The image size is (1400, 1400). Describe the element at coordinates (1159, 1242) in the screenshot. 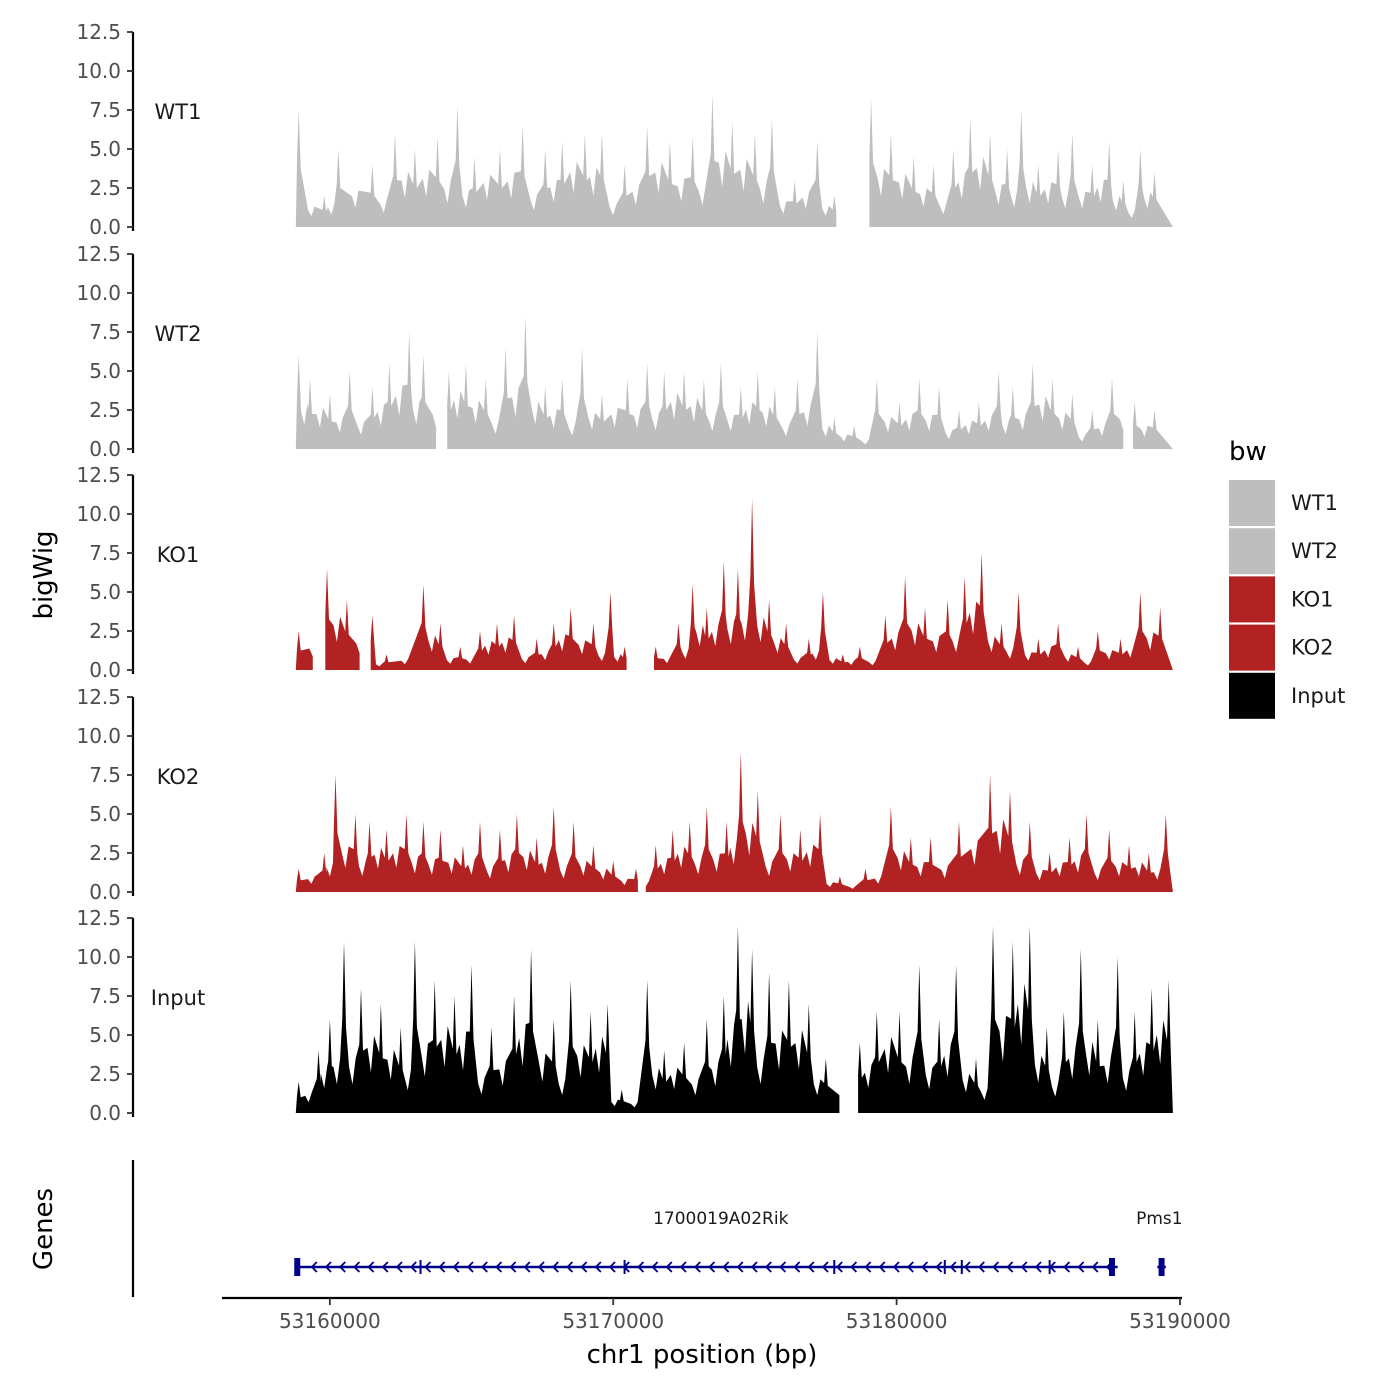

I see `gene-pms1: Pms1` at that location.